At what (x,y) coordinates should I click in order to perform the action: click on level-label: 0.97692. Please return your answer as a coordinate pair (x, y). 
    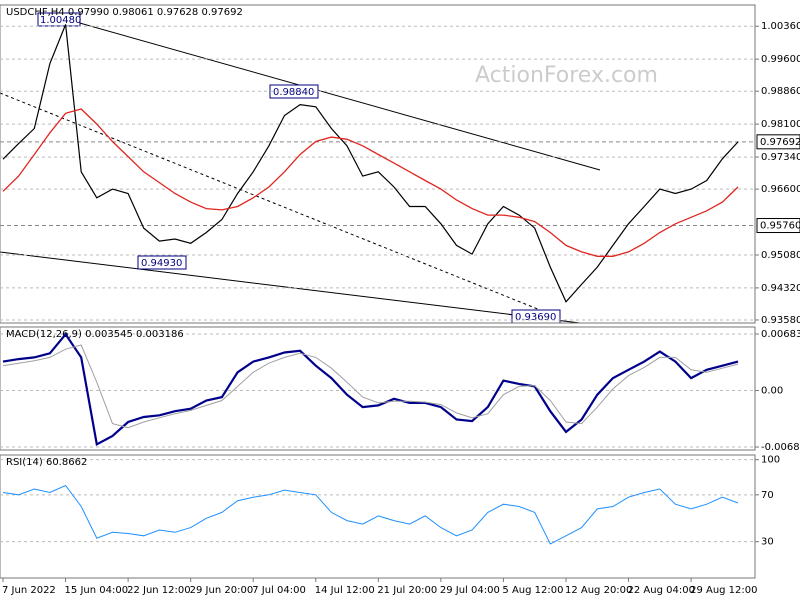
    Looking at the image, I should click on (780, 142).